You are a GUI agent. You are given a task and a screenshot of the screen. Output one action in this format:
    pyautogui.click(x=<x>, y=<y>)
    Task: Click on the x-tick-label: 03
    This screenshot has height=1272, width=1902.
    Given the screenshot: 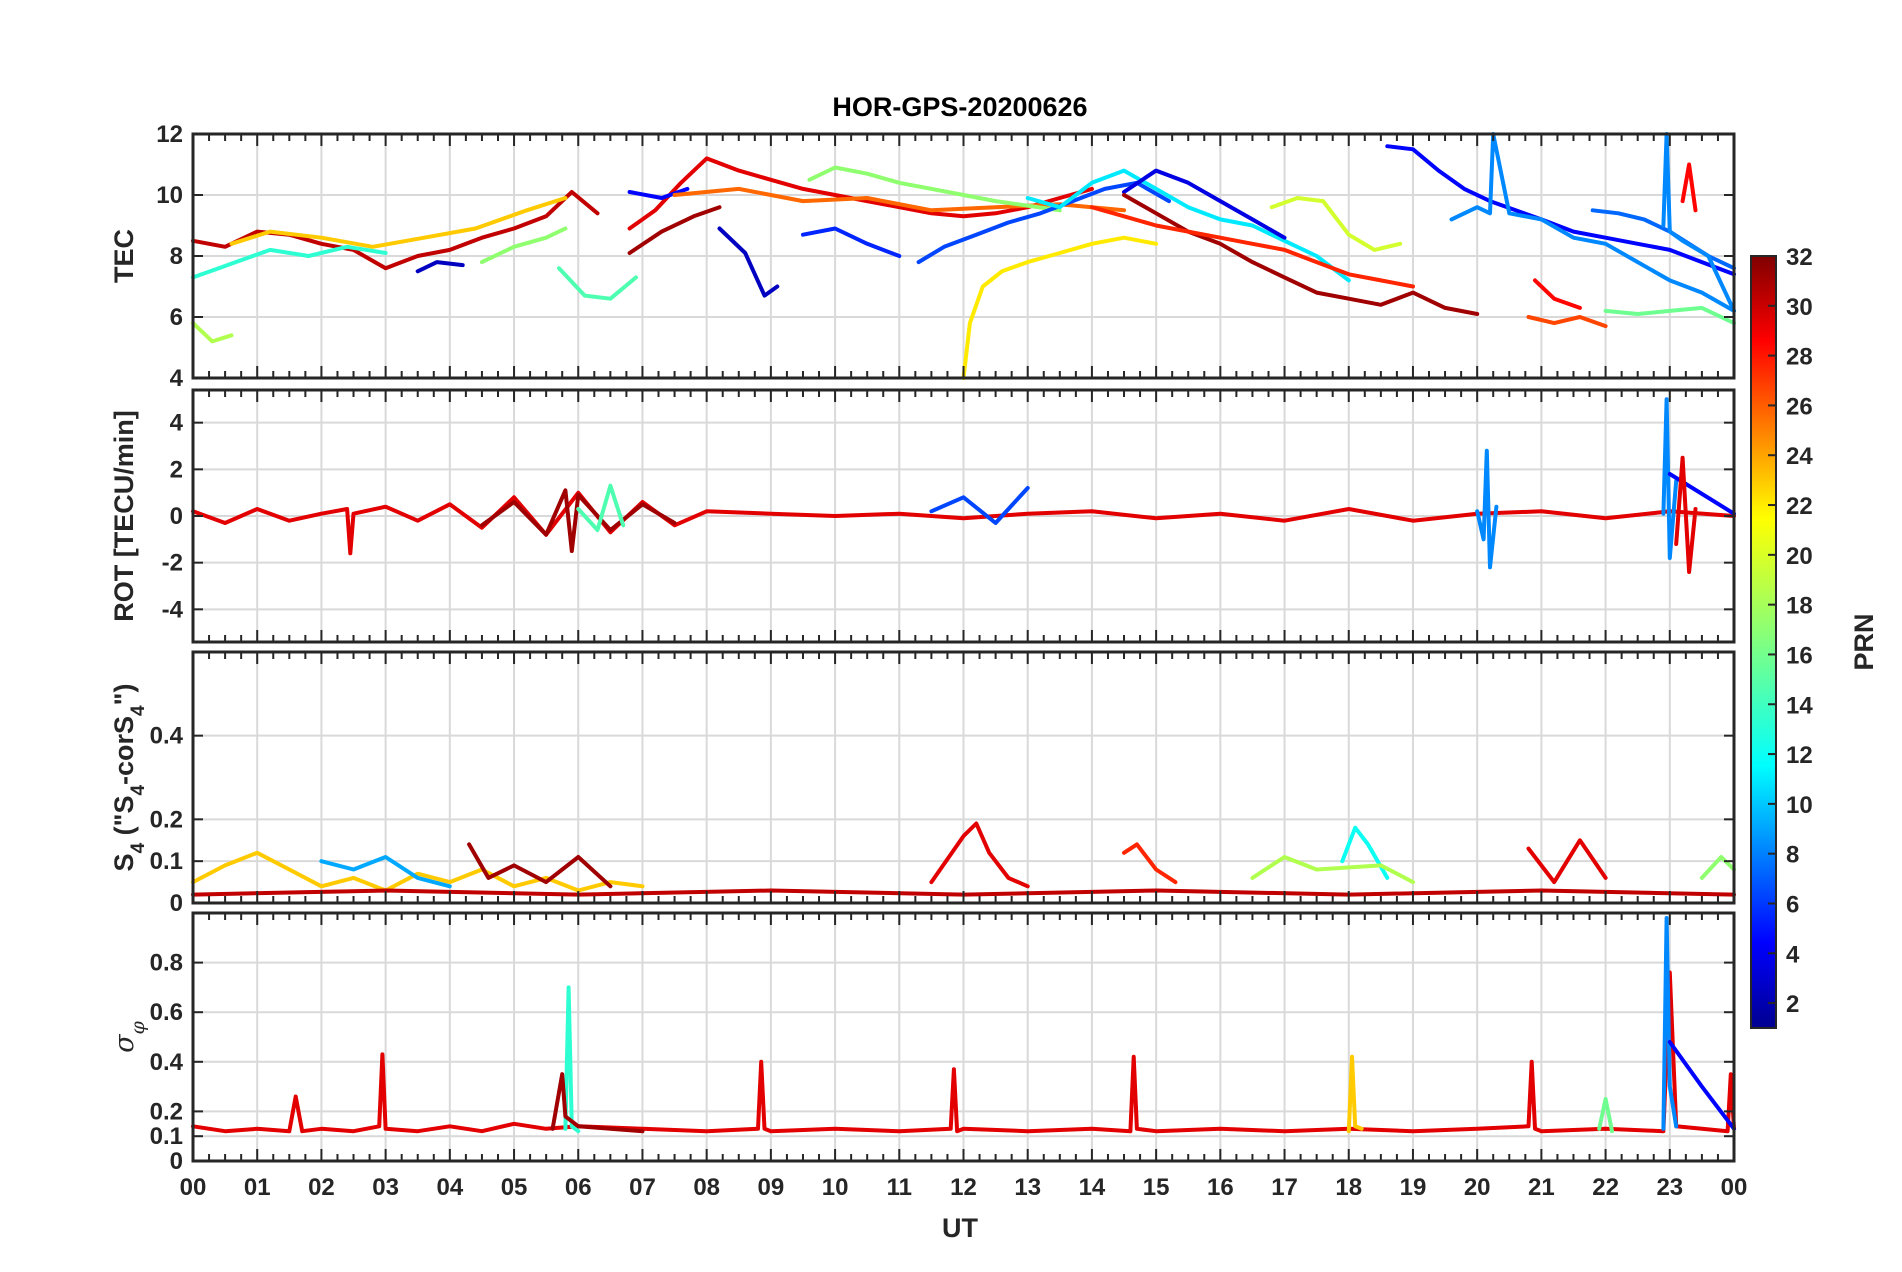 What is the action you would take?
    pyautogui.click(x=385, y=1187)
    